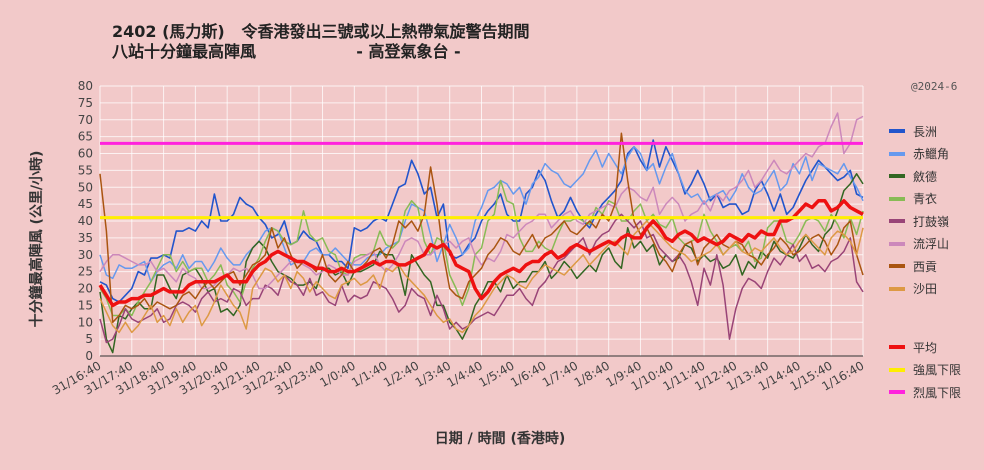 The height and width of the screenshot is (470, 984). What do you see at coordinates (433, 373) in the screenshot?
I see `x-tick-label: 1/3:40` at bounding box center [433, 373].